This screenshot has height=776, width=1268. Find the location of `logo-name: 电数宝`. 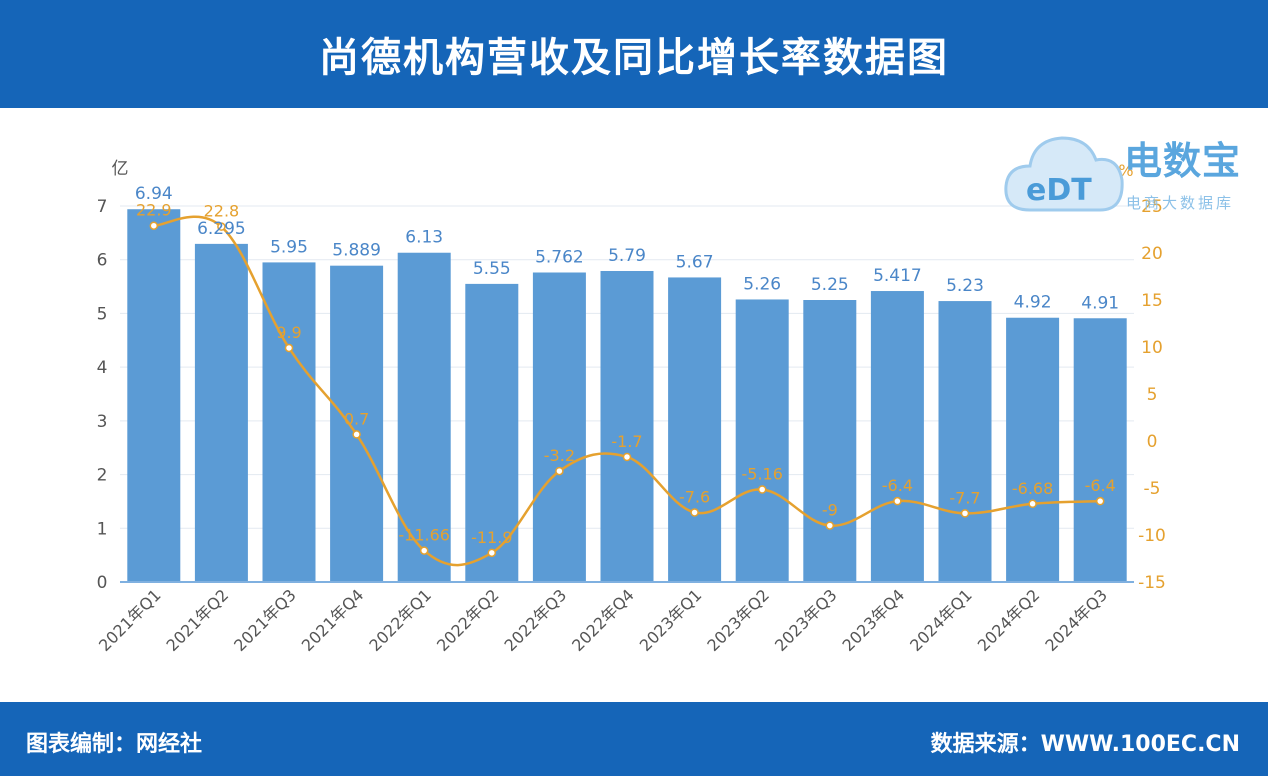

logo-name: 电数宝 is located at coordinates (1183, 161).